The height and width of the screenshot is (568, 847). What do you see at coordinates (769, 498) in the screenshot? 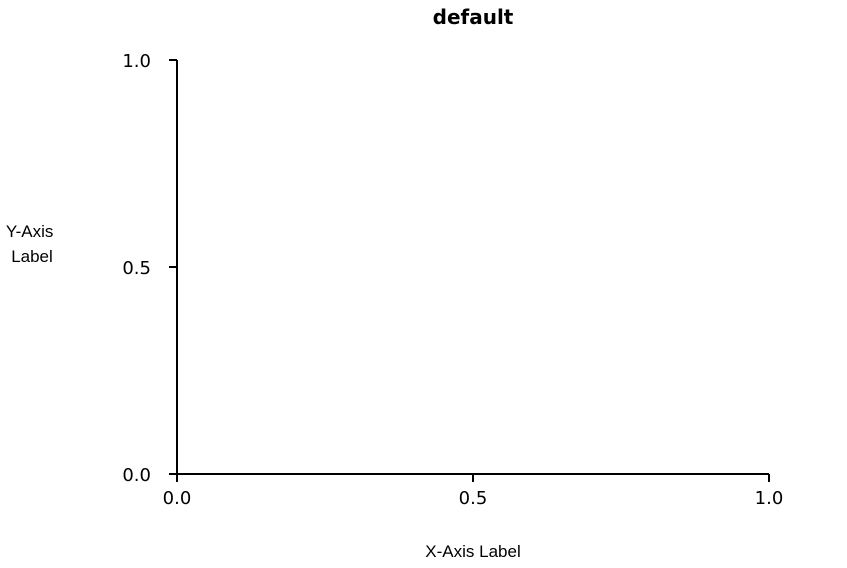
I see `x-tick-label: 1.0` at bounding box center [769, 498].